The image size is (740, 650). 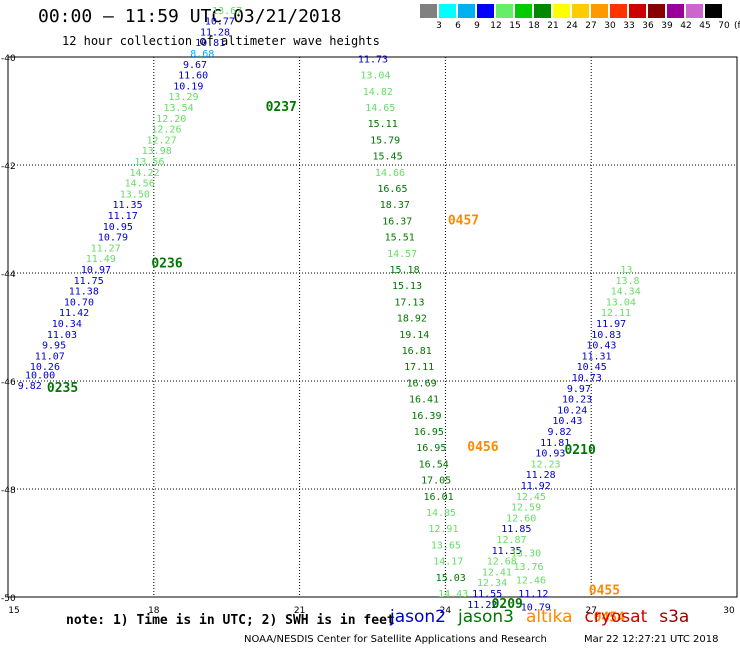 What do you see at coordinates (62, 335) in the screenshot?
I see `swh-value: 11.03` at bounding box center [62, 335].